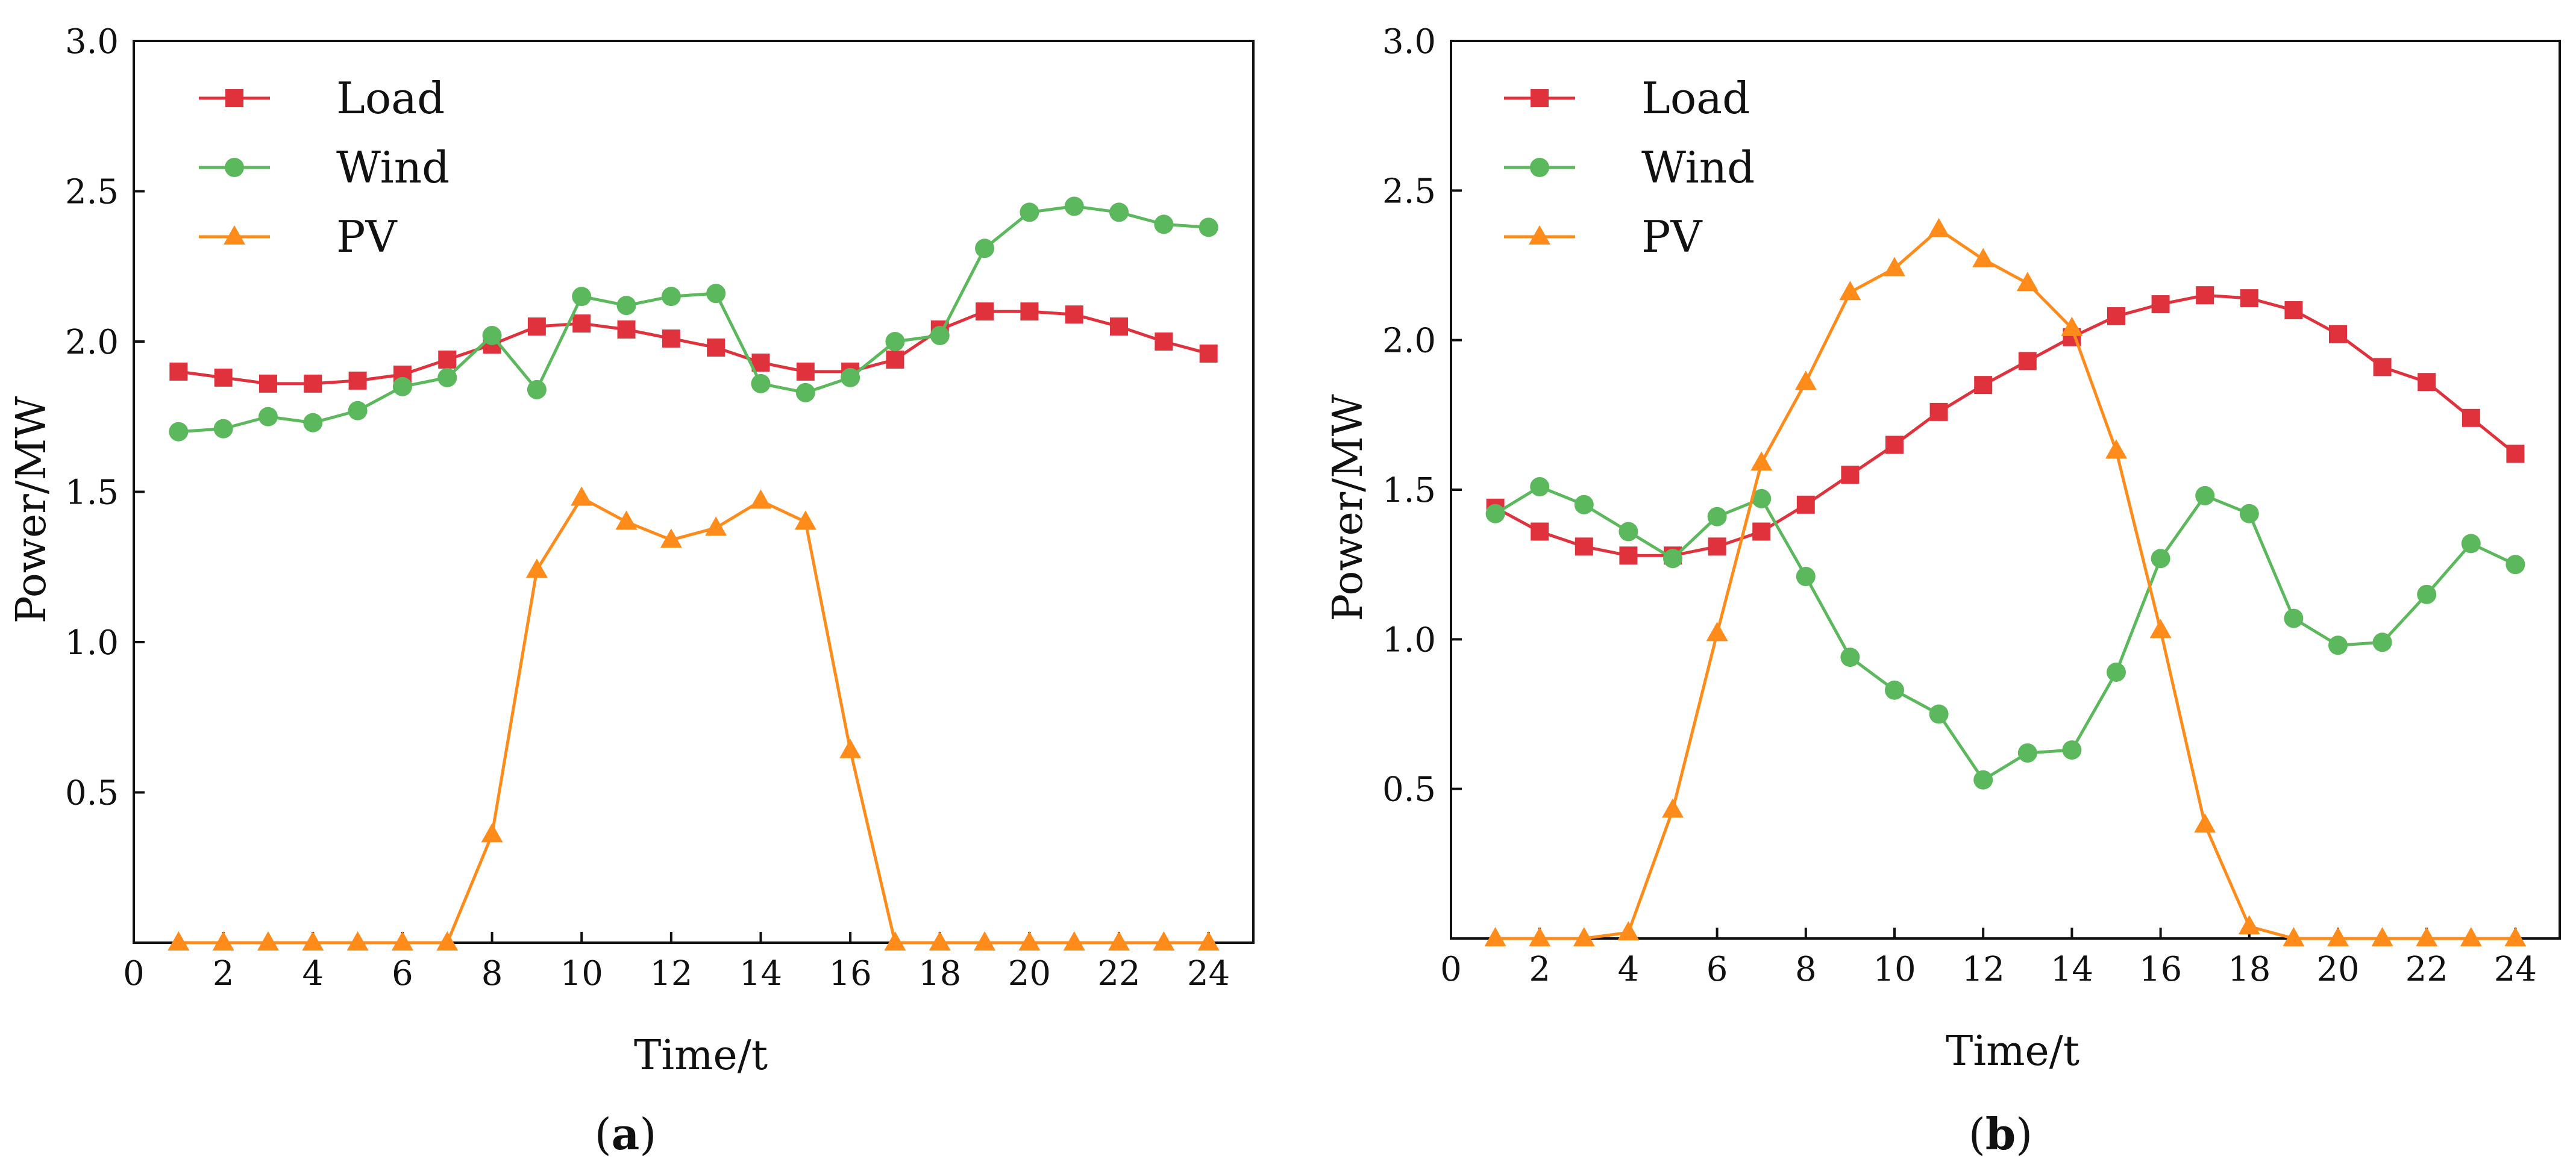  What do you see at coordinates (1695, 98) in the screenshot?
I see `legend-label-load: Load` at bounding box center [1695, 98].